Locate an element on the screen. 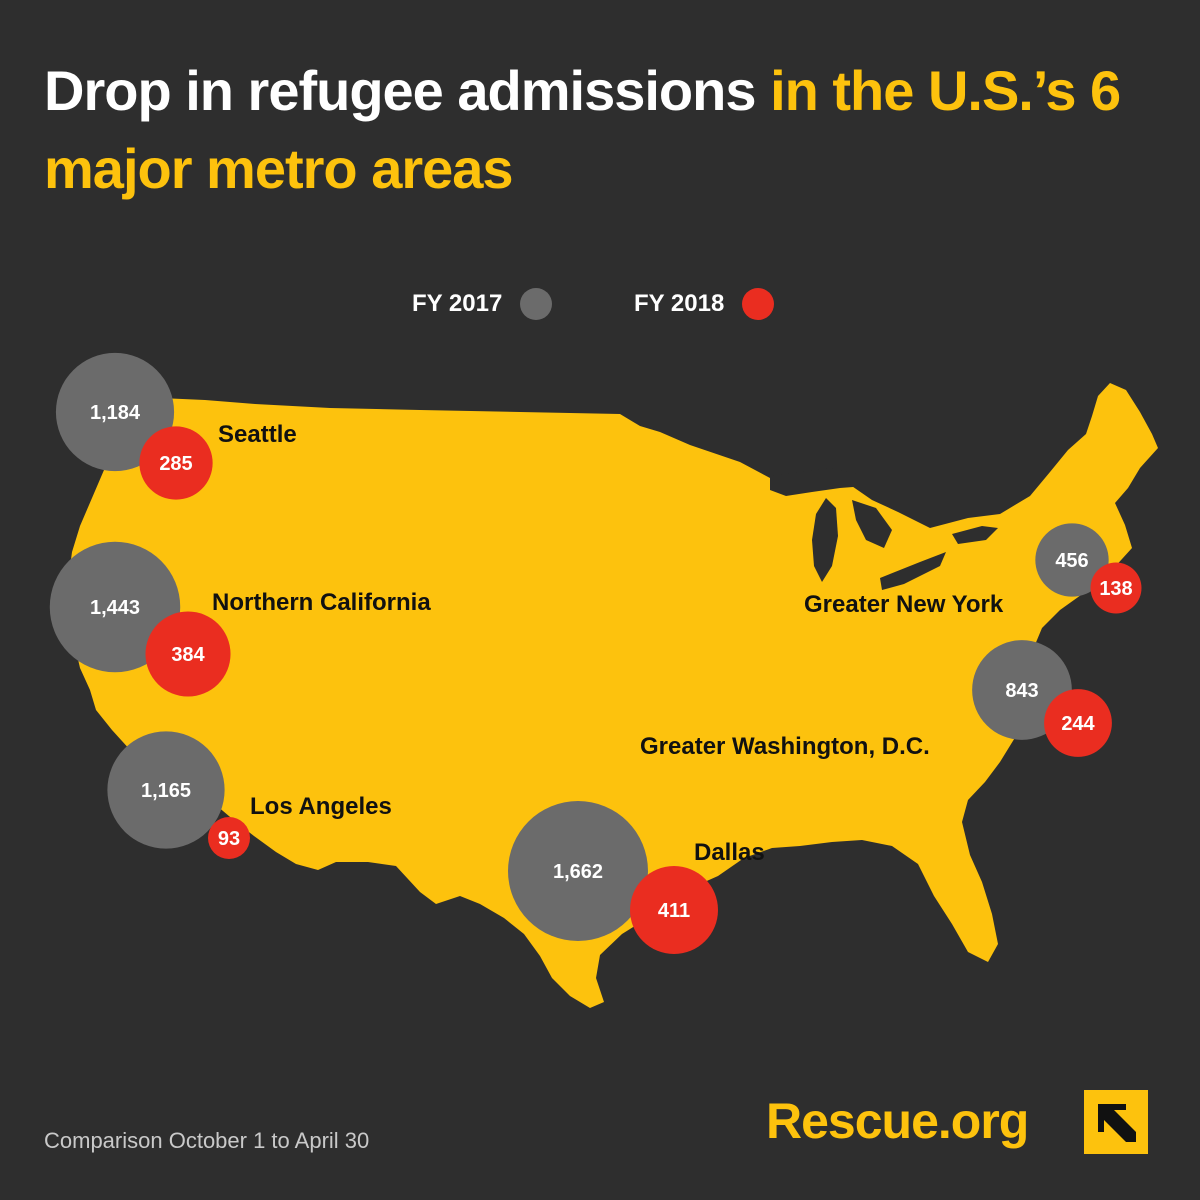 The height and width of the screenshot is (1200, 1200). title-yellow: in the U.S.’s 6 major metro areas is located at coordinates (582, 129).